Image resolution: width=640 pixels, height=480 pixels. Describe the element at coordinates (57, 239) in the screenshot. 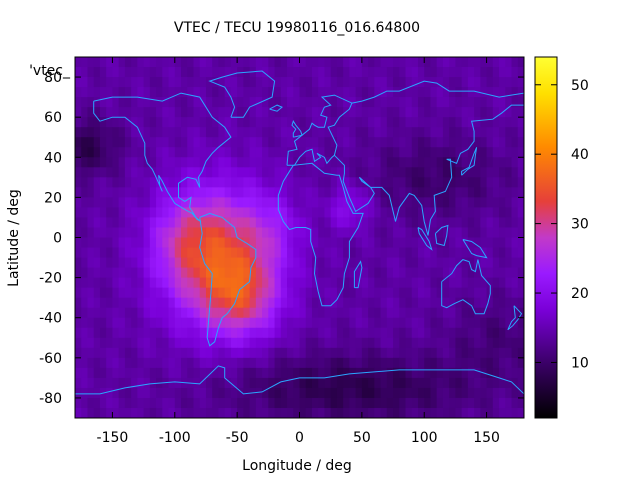

I see `y-tick-label: 0` at that location.